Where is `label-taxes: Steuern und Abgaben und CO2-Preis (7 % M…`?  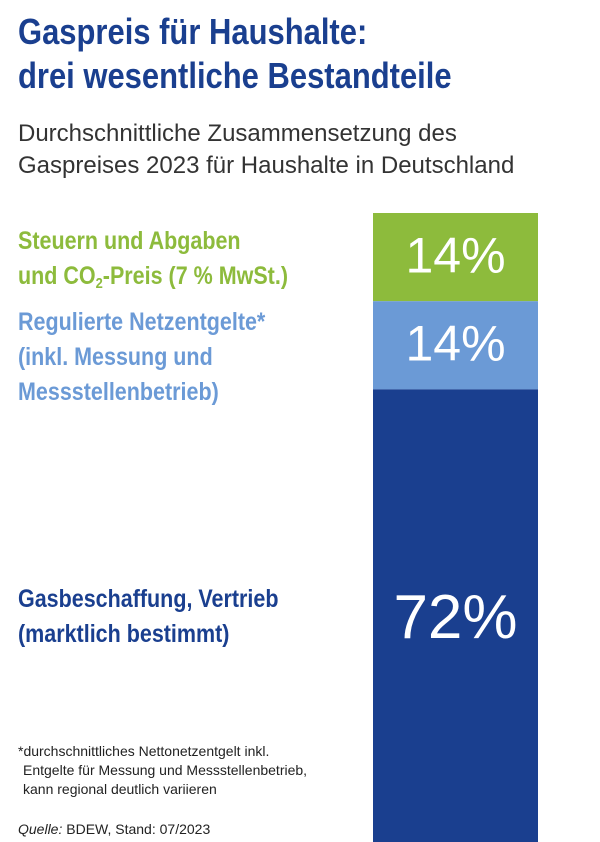
label-taxes: Steuern und Abgaben und CO2-Preis (7 % M… is located at coordinates (153, 262).